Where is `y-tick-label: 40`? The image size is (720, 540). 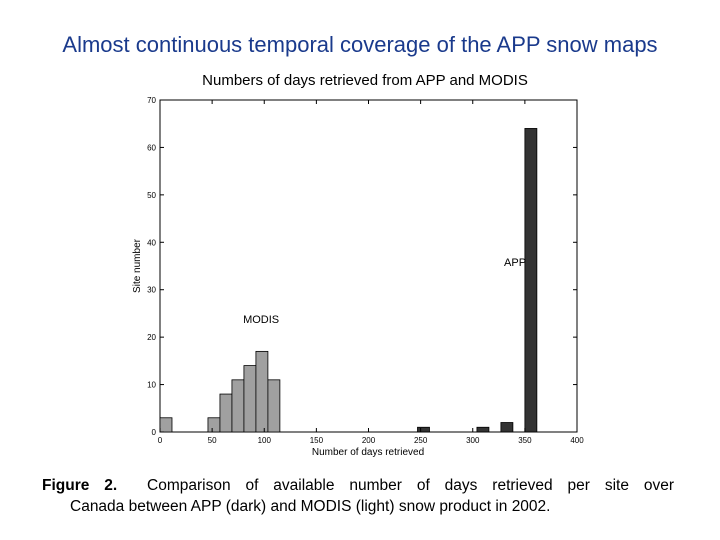 y-tick-label: 40 is located at coordinates (151, 242).